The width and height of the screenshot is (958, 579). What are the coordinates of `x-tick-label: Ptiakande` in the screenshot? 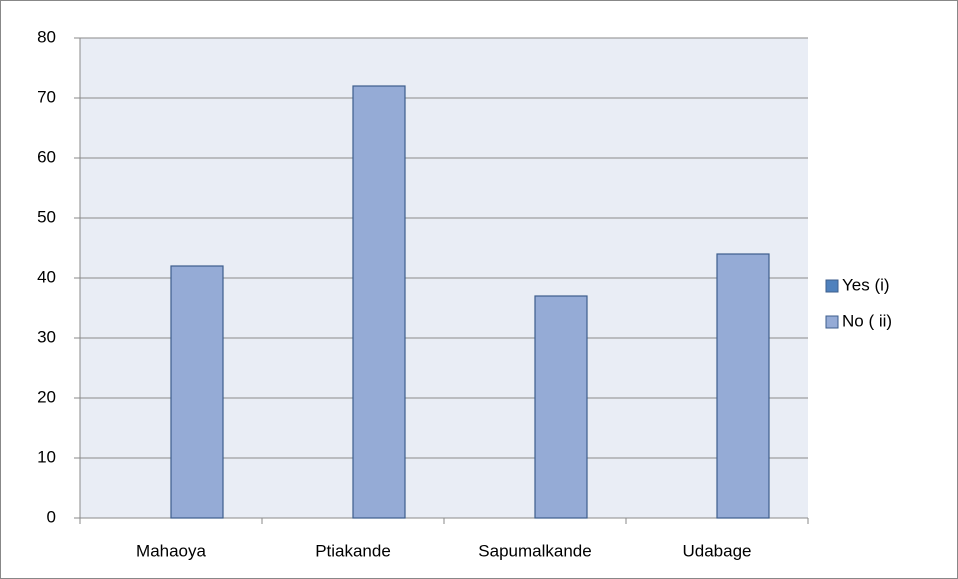 It's located at (353, 550).